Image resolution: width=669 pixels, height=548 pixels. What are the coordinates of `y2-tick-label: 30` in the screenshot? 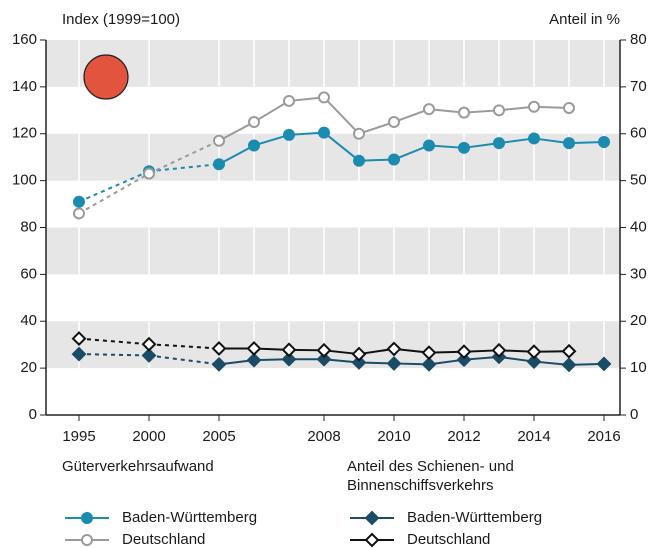 It's located at (638, 273).